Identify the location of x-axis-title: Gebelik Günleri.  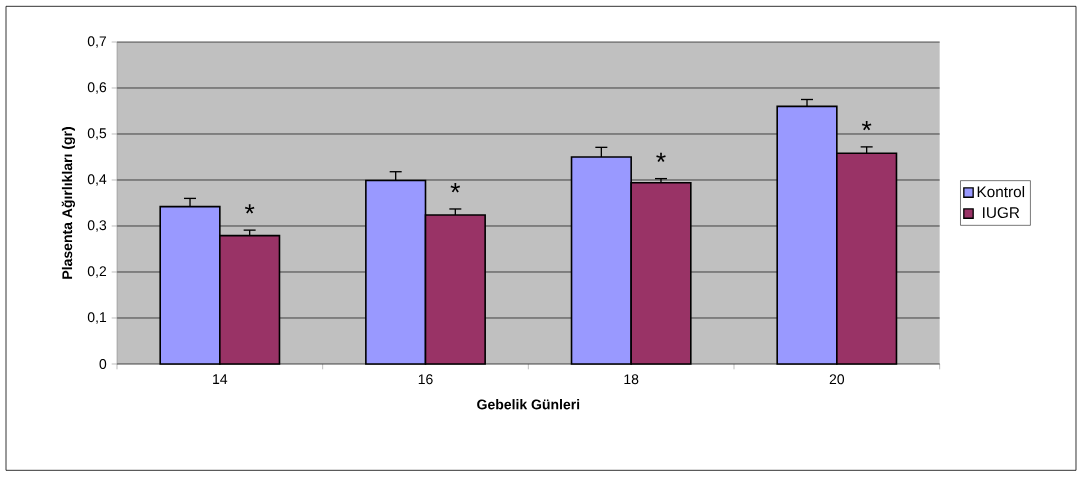
(528, 404).